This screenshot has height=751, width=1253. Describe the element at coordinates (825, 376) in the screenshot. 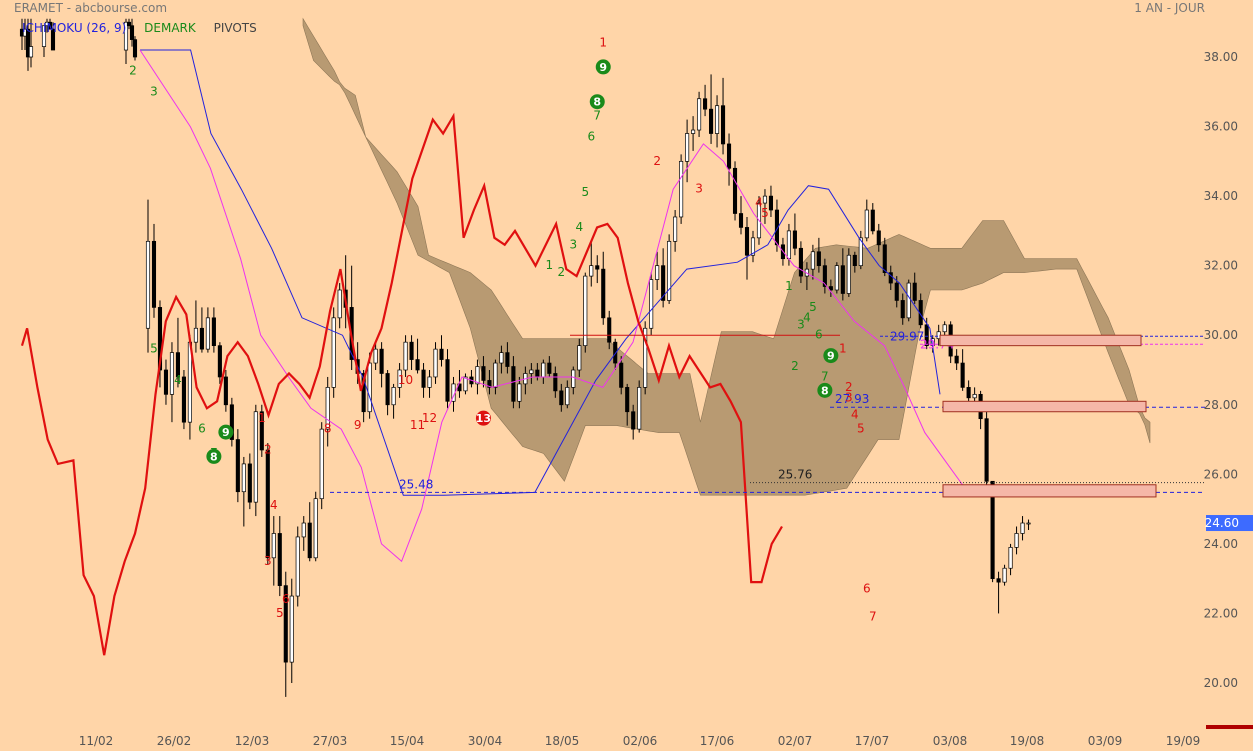

I see `demark-count: 7` at that location.